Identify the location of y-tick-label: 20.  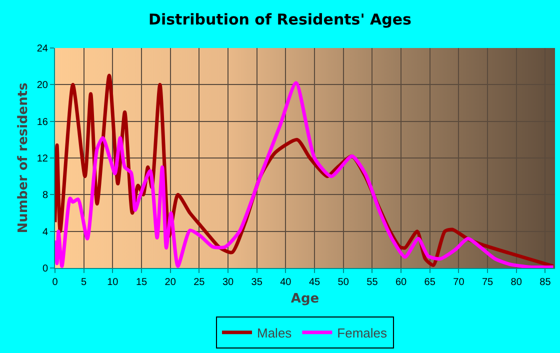
(42, 86).